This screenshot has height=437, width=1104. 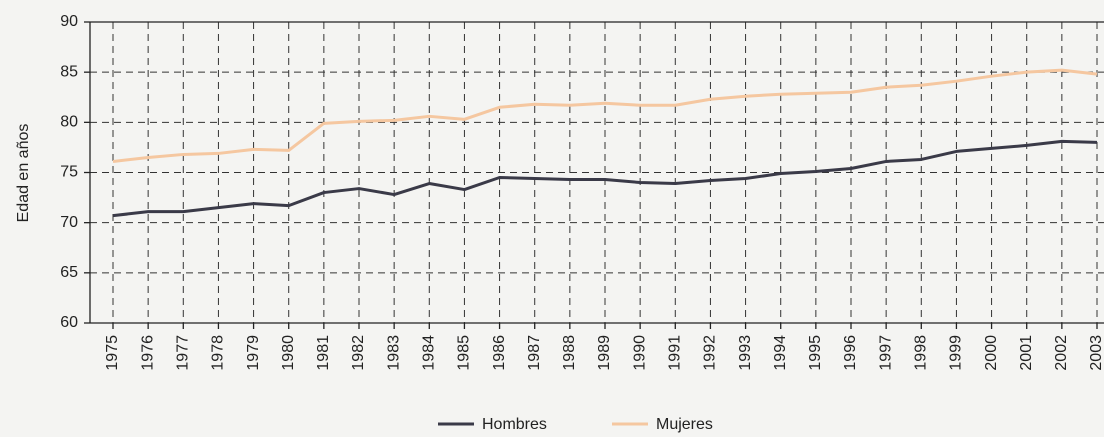 I want to click on y-tick-label: 90, so click(x=69, y=21).